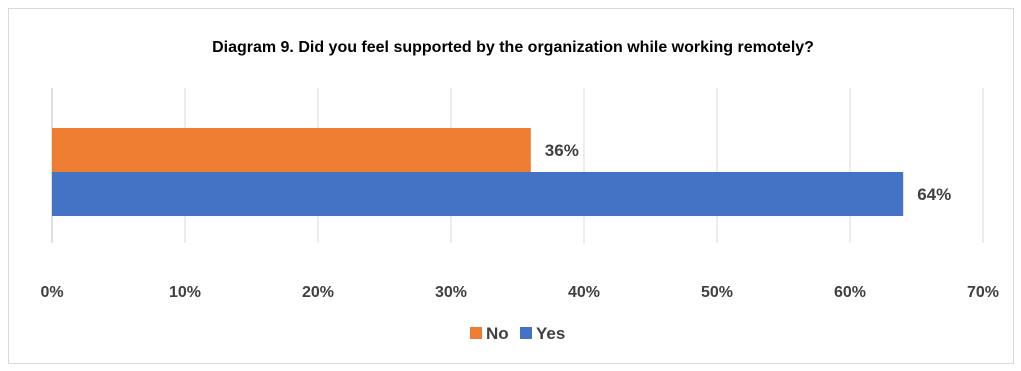 This screenshot has width=1021, height=371. What do you see at coordinates (748, 172) in the screenshot?
I see `data-labels: 36% 64%` at bounding box center [748, 172].